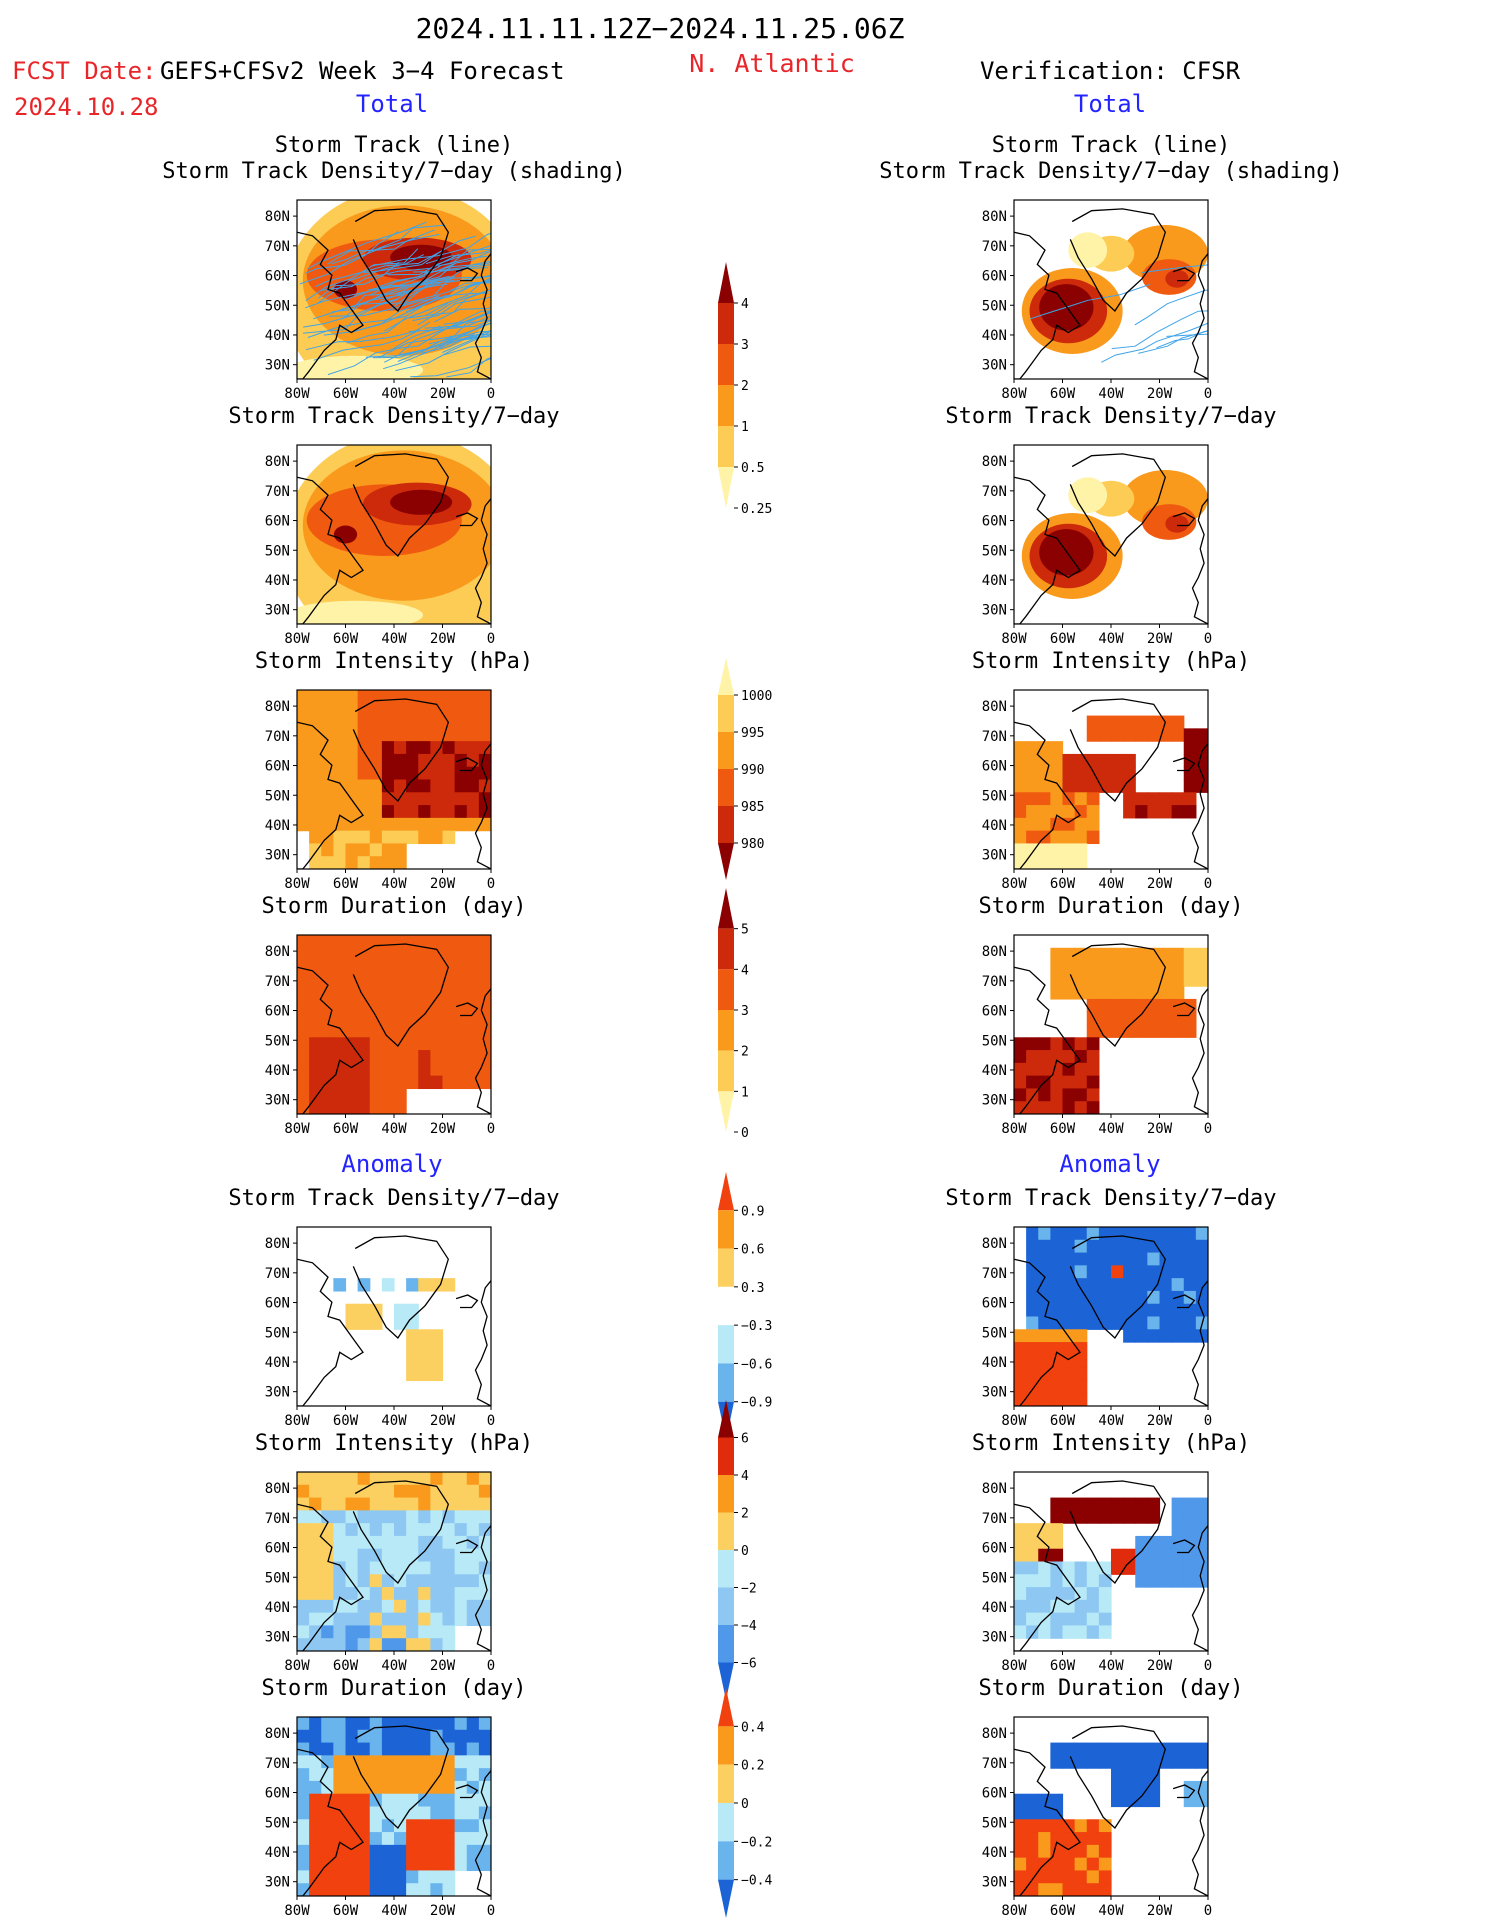  Describe the element at coordinates (745, 970) in the screenshot. I see `colorbar-label: 4` at that location.